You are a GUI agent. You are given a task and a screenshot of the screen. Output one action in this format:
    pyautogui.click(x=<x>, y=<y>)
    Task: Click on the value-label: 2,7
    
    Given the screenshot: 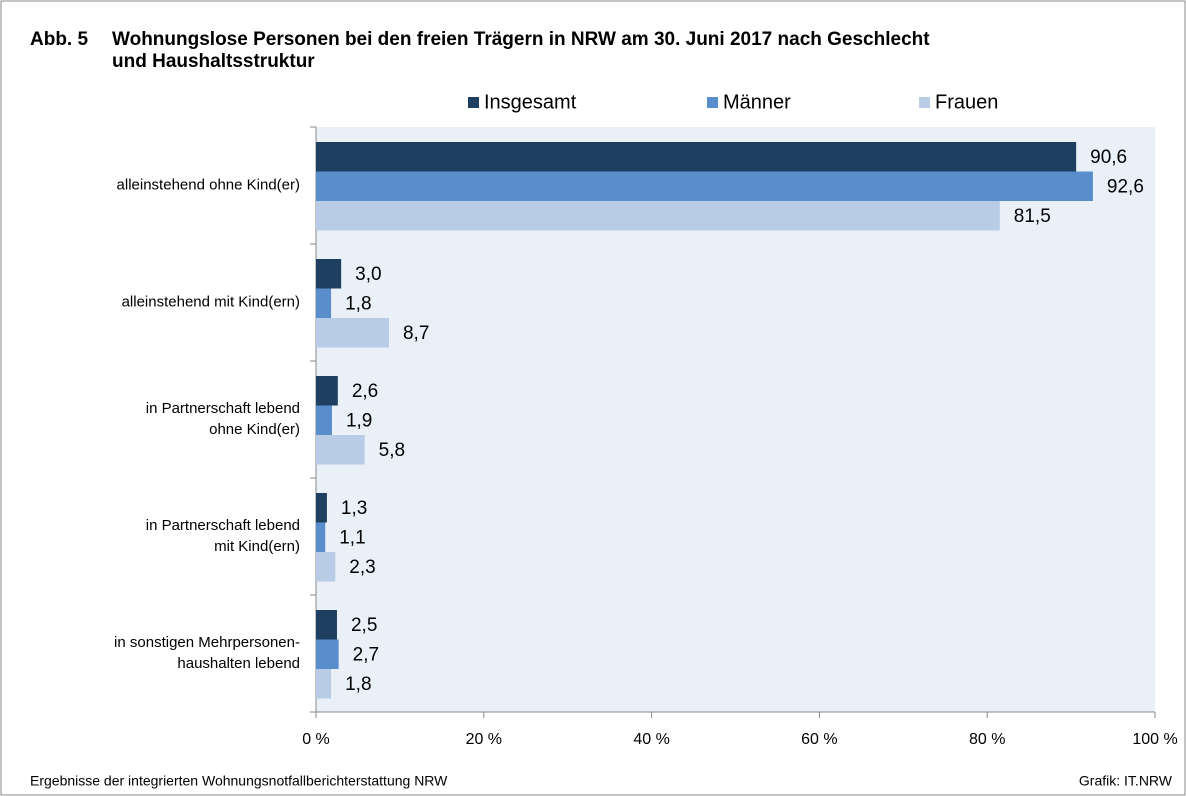 What is the action you would take?
    pyautogui.click(x=366, y=654)
    